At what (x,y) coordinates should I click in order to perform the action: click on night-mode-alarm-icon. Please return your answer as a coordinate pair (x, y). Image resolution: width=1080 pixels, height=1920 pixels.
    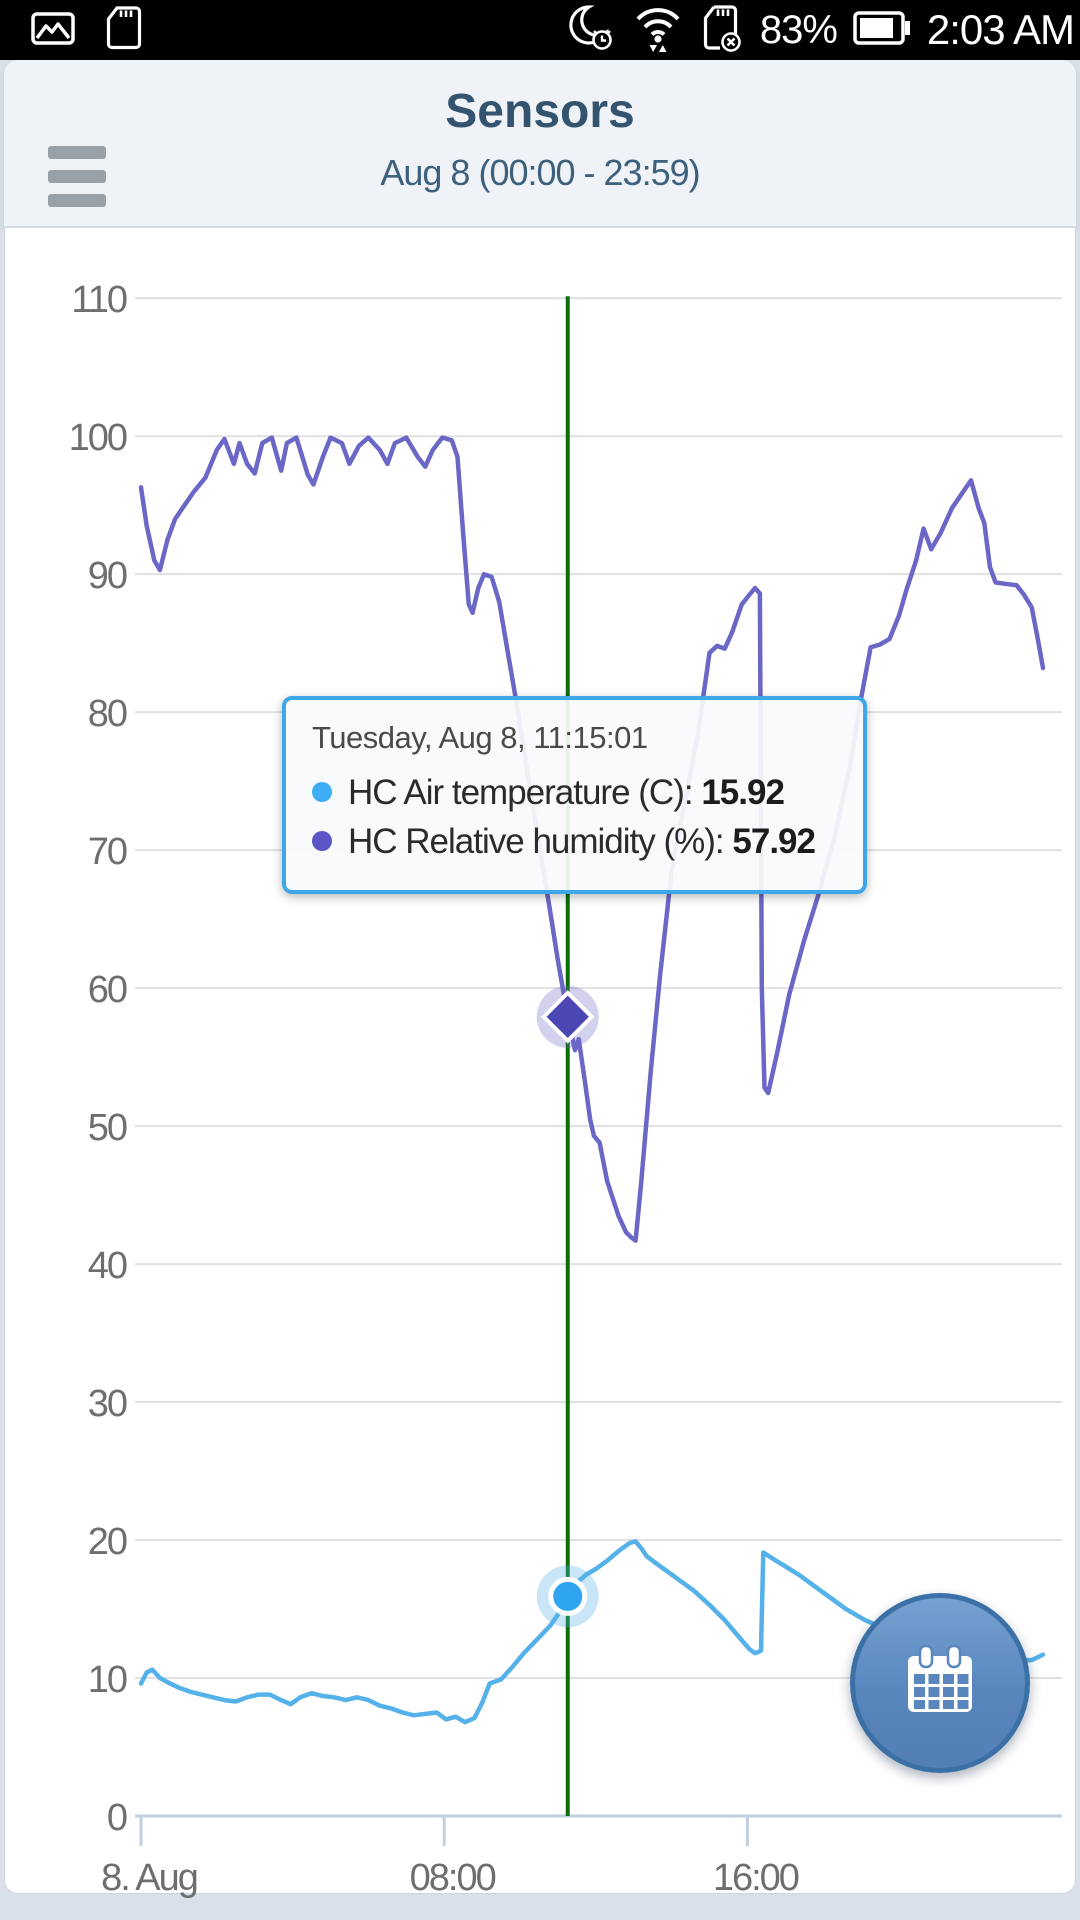
    Looking at the image, I should click on (589, 30).